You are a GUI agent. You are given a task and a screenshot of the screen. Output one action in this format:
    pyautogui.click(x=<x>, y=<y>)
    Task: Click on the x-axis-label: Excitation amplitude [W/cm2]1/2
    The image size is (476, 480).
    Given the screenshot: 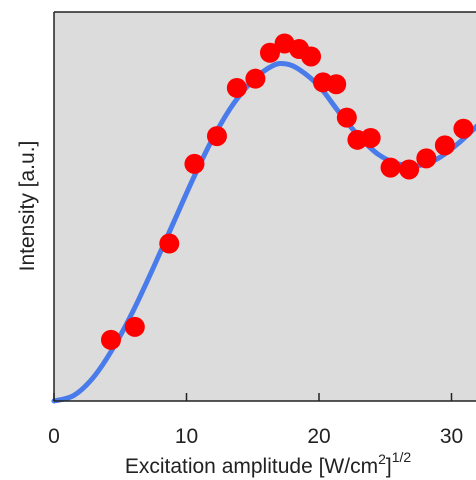 What is the action you would take?
    pyautogui.click(x=268, y=463)
    